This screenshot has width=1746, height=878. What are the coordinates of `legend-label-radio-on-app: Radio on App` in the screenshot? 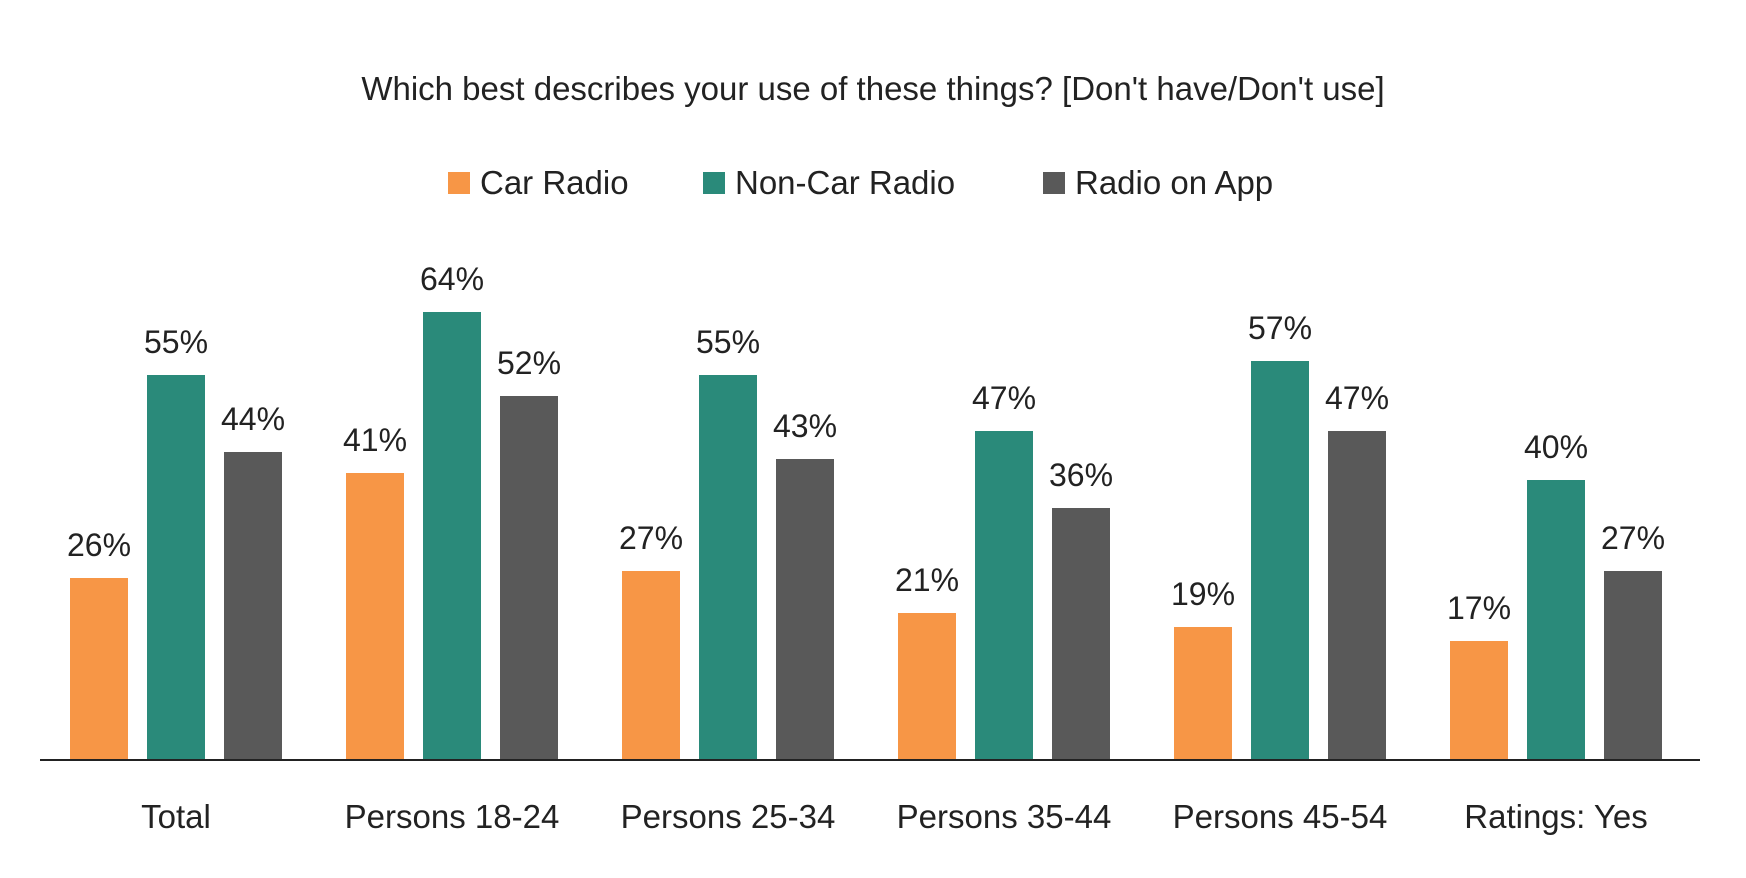 It's located at (1174, 182).